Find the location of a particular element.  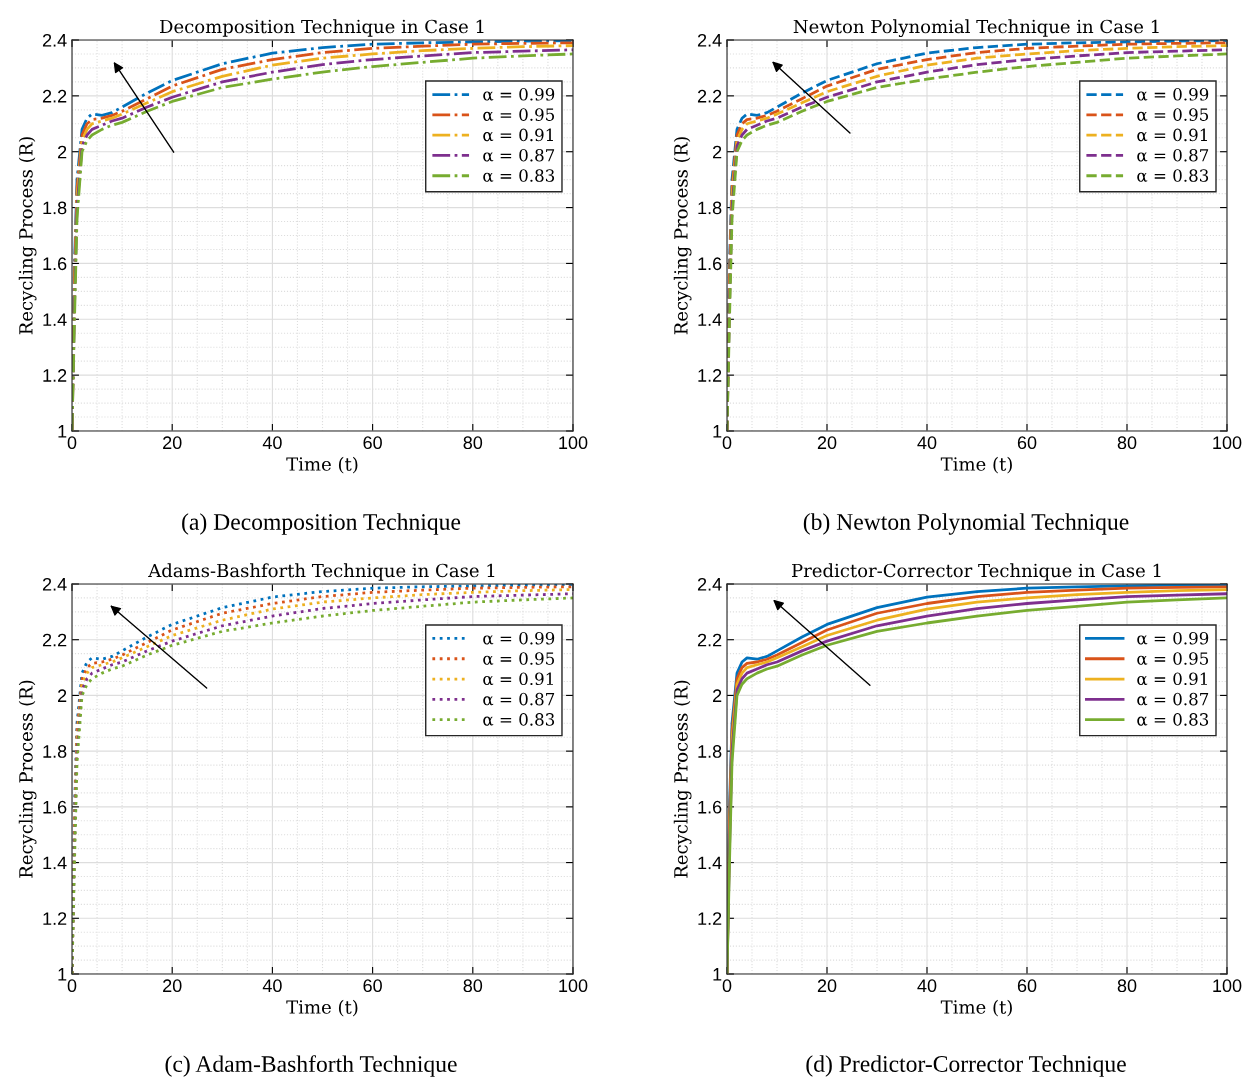

chart-title: Newton Polynomial Technique in Case 1 is located at coordinates (976, 28).